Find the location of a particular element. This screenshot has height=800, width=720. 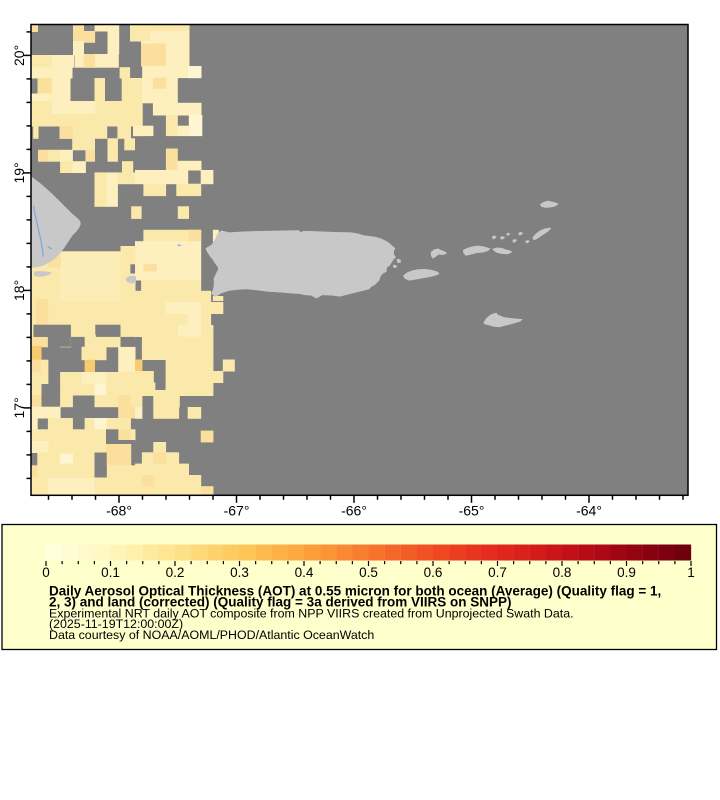

svg-text: 0.6 is located at coordinates (433, 572).